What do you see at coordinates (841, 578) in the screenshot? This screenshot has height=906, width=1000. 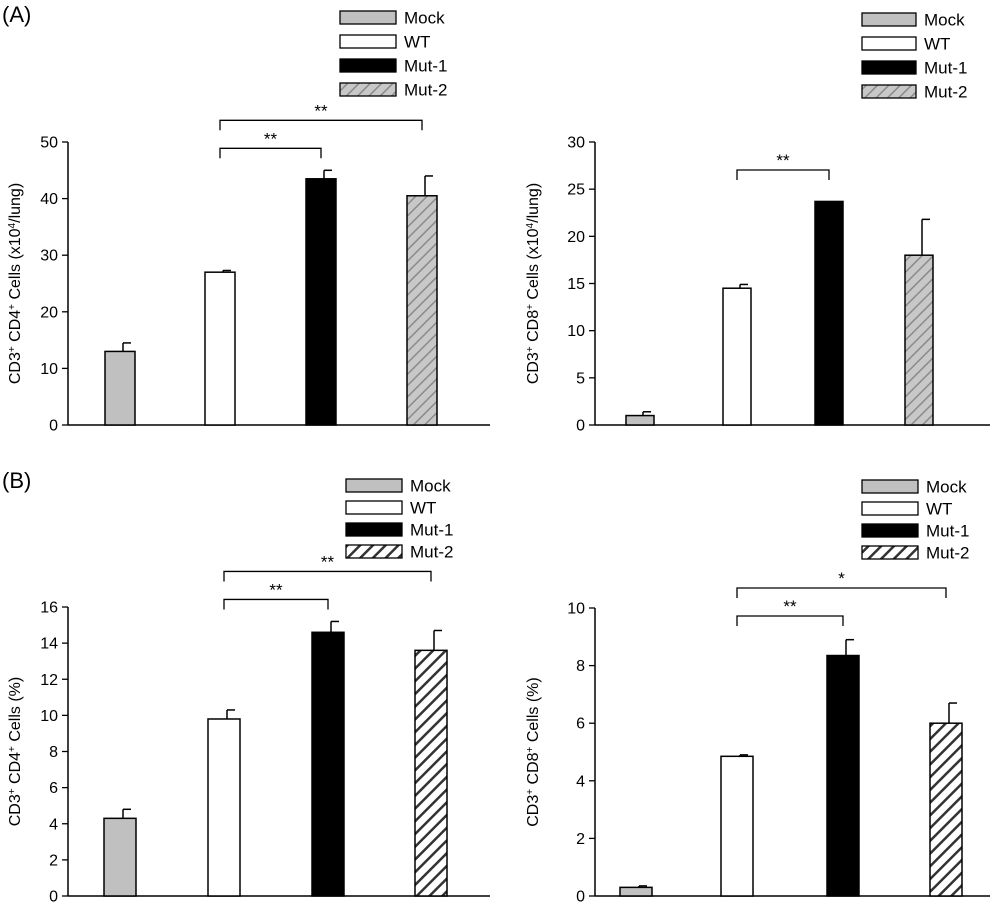 I see `significance-label: *` at bounding box center [841, 578].